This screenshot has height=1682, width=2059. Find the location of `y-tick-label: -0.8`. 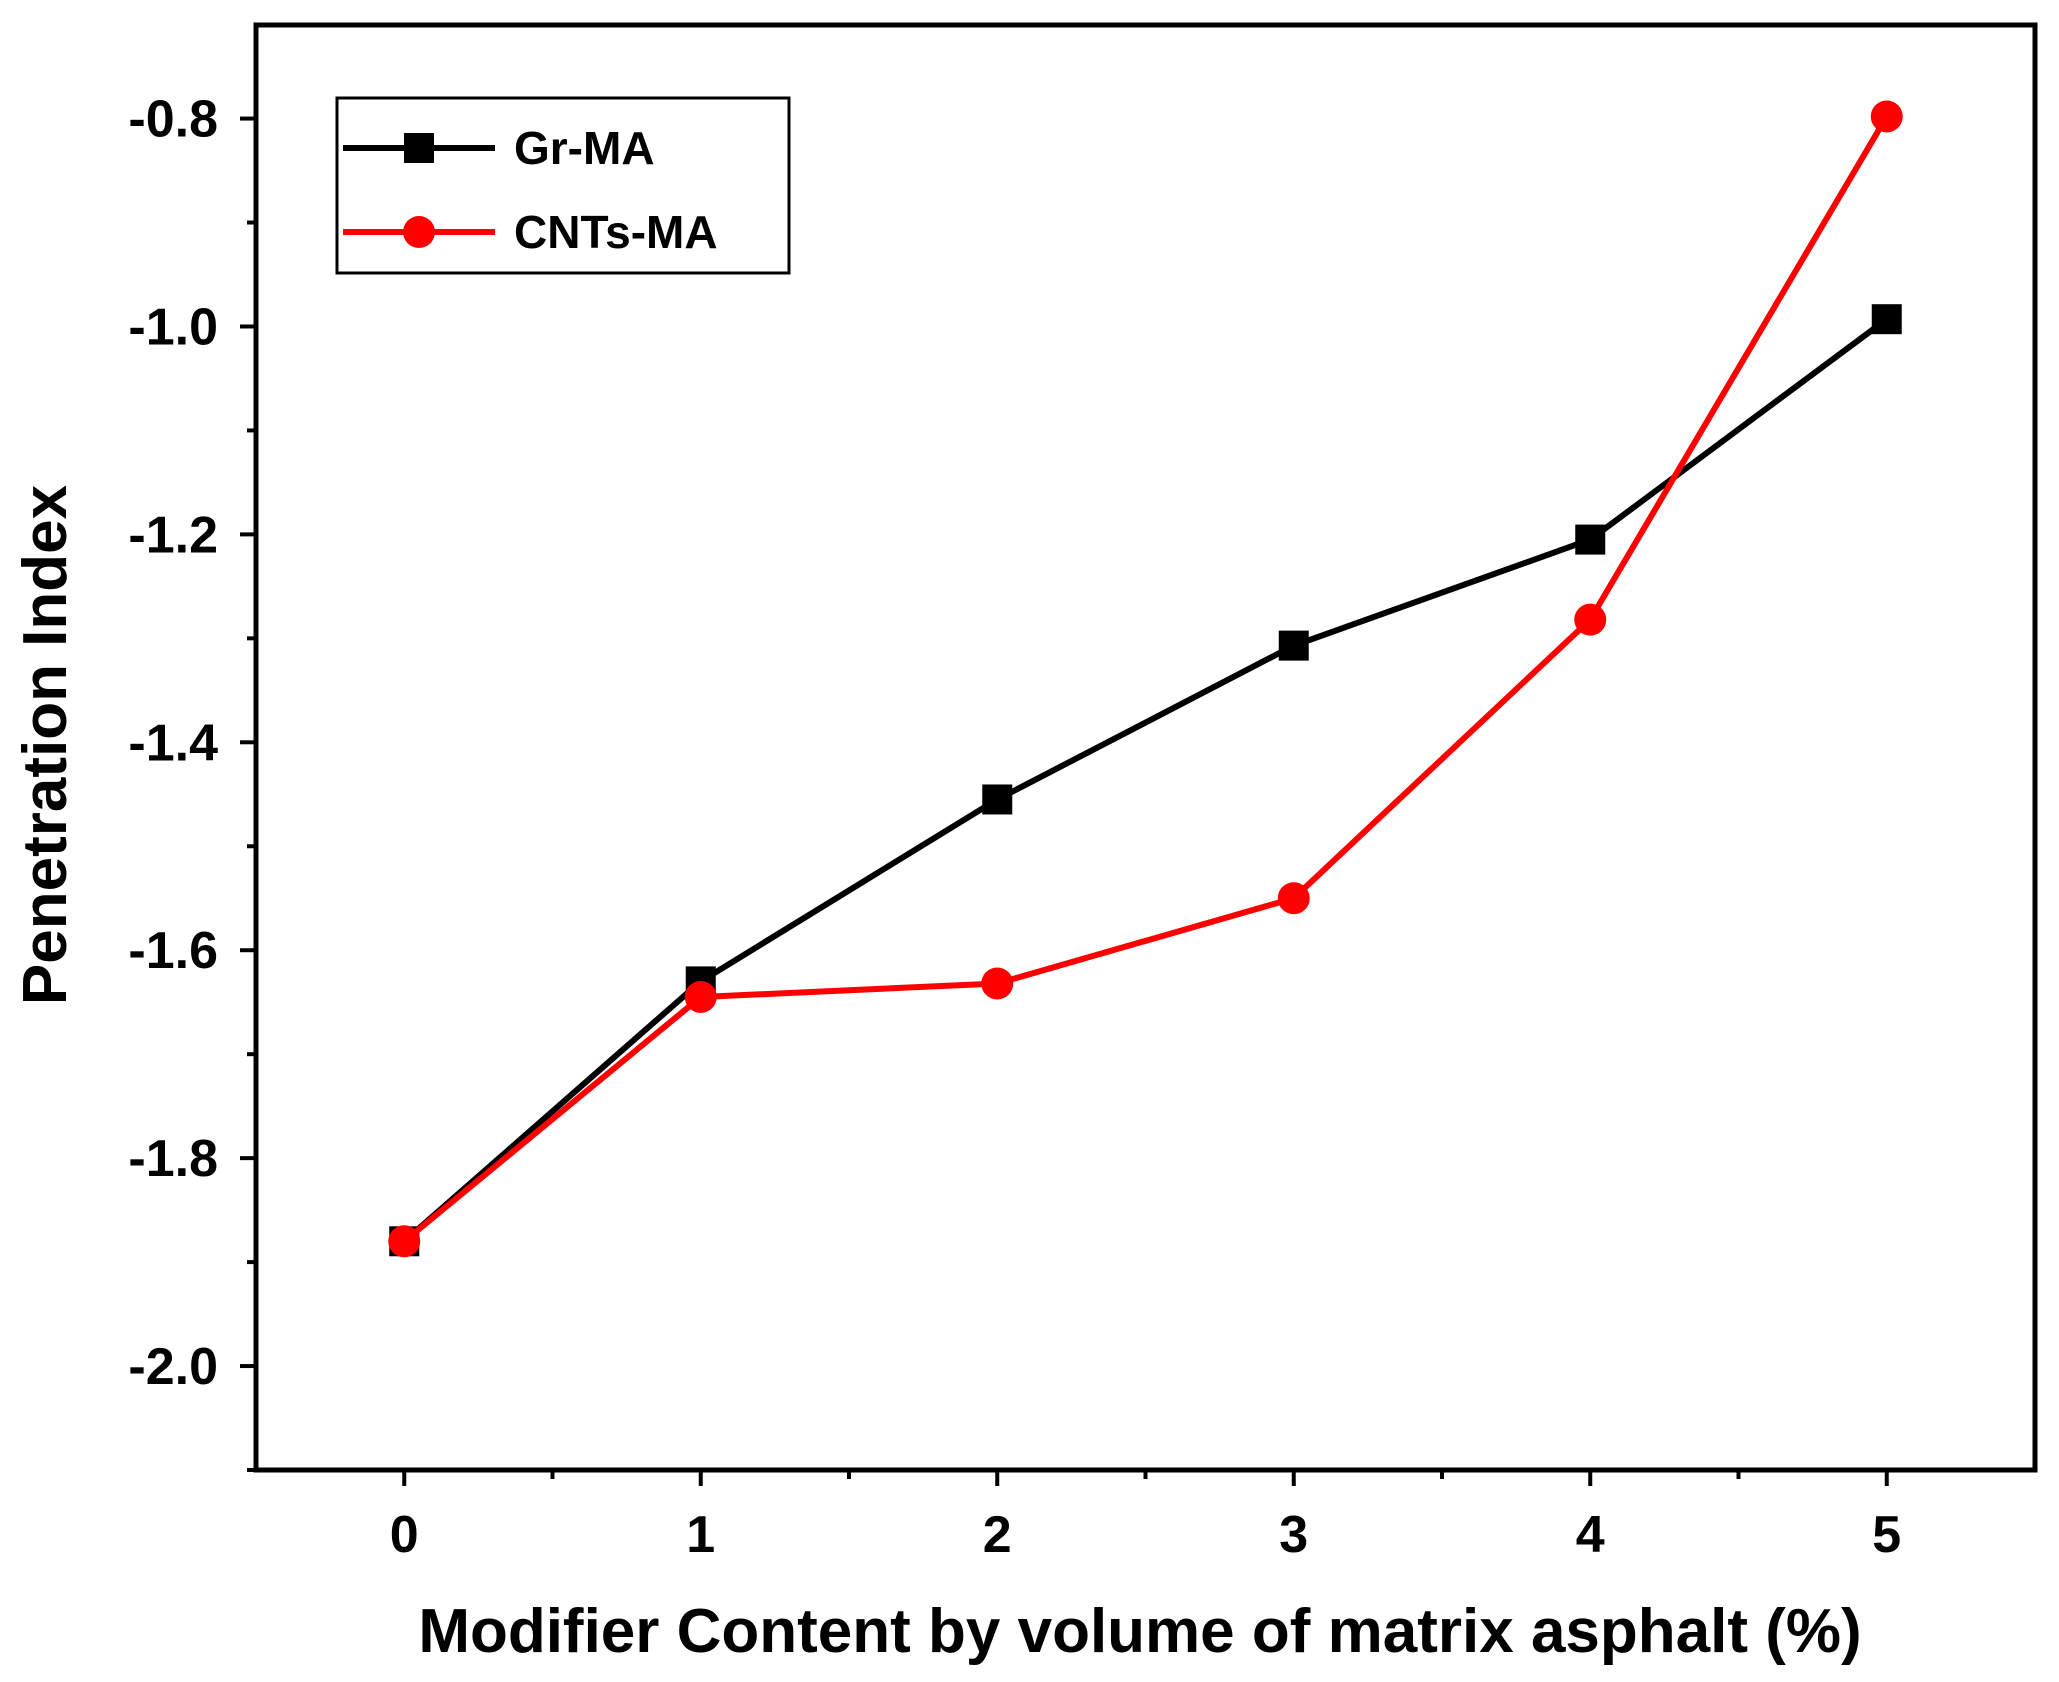

y-tick-label: -0.8 is located at coordinates (173, 120).